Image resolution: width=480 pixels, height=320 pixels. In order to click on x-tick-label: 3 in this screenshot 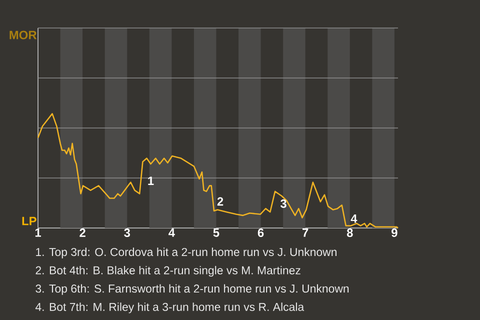, I will do `click(127, 233)`.